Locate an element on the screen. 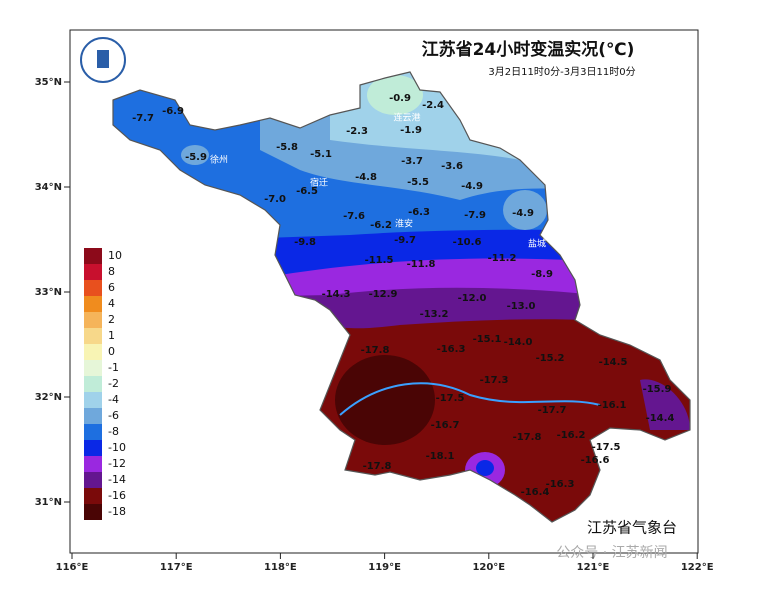  logo-mark is located at coordinates (103, 59).